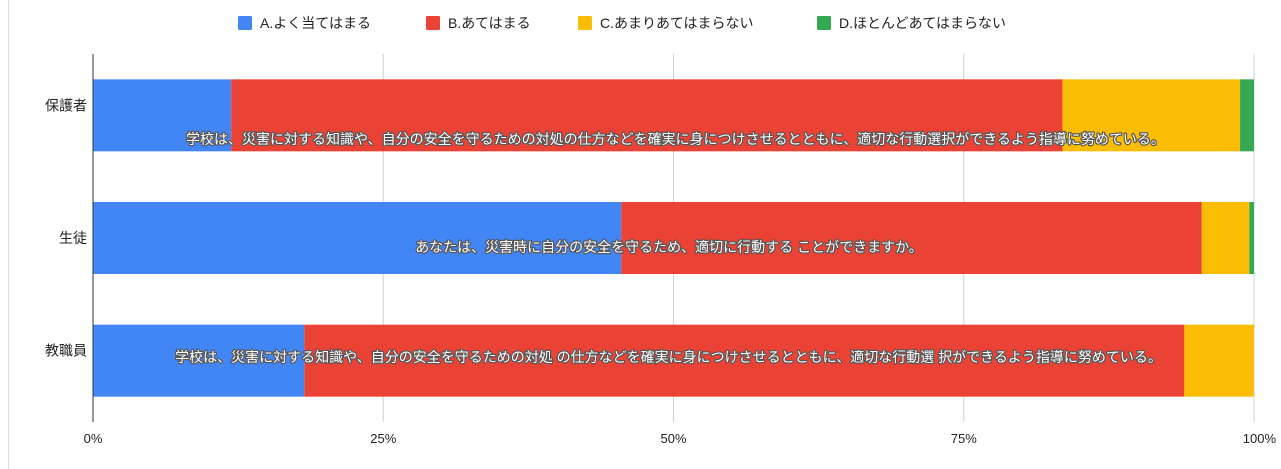 The width and height of the screenshot is (1281, 469). Describe the element at coordinates (315, 23) in the screenshot. I see `legend-label-0: A.よく当てはまる` at that location.